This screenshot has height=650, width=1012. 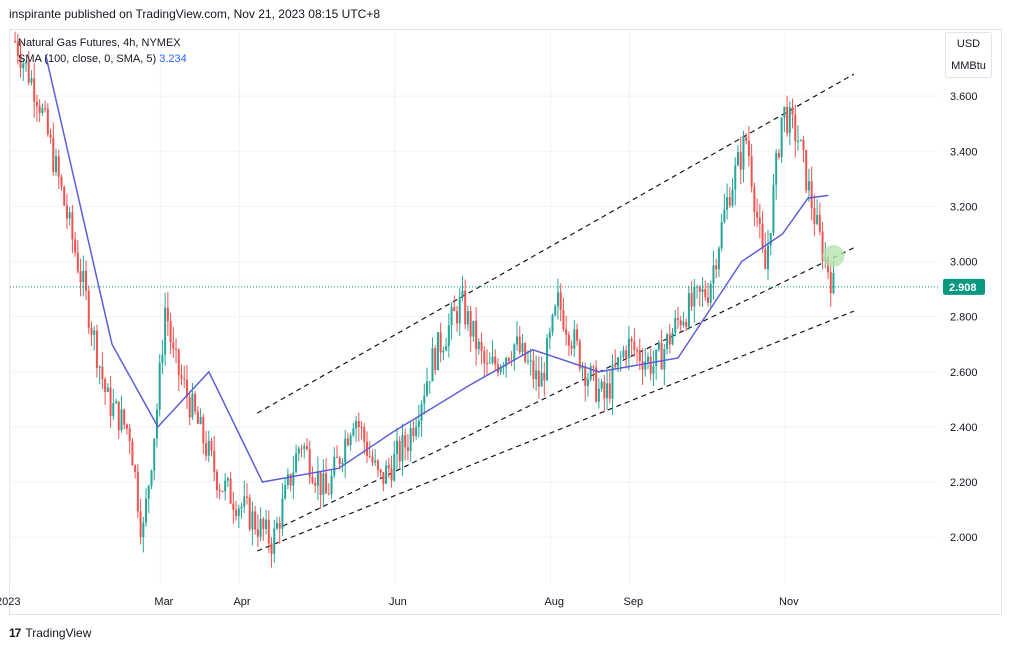 I want to click on time-axis: 2023 Mar Apr Jun Aug Sep Nov, so click(x=399, y=602).